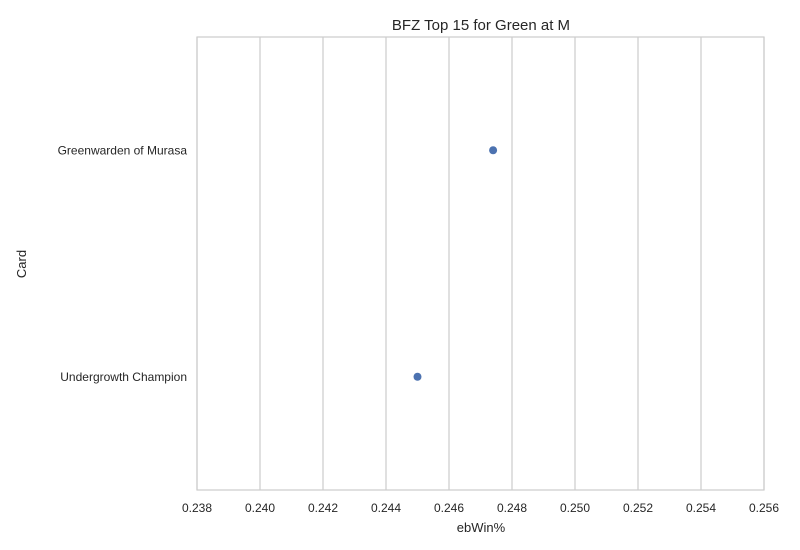  What do you see at coordinates (638, 508) in the screenshot?
I see `x-tick-label: 0.252` at bounding box center [638, 508].